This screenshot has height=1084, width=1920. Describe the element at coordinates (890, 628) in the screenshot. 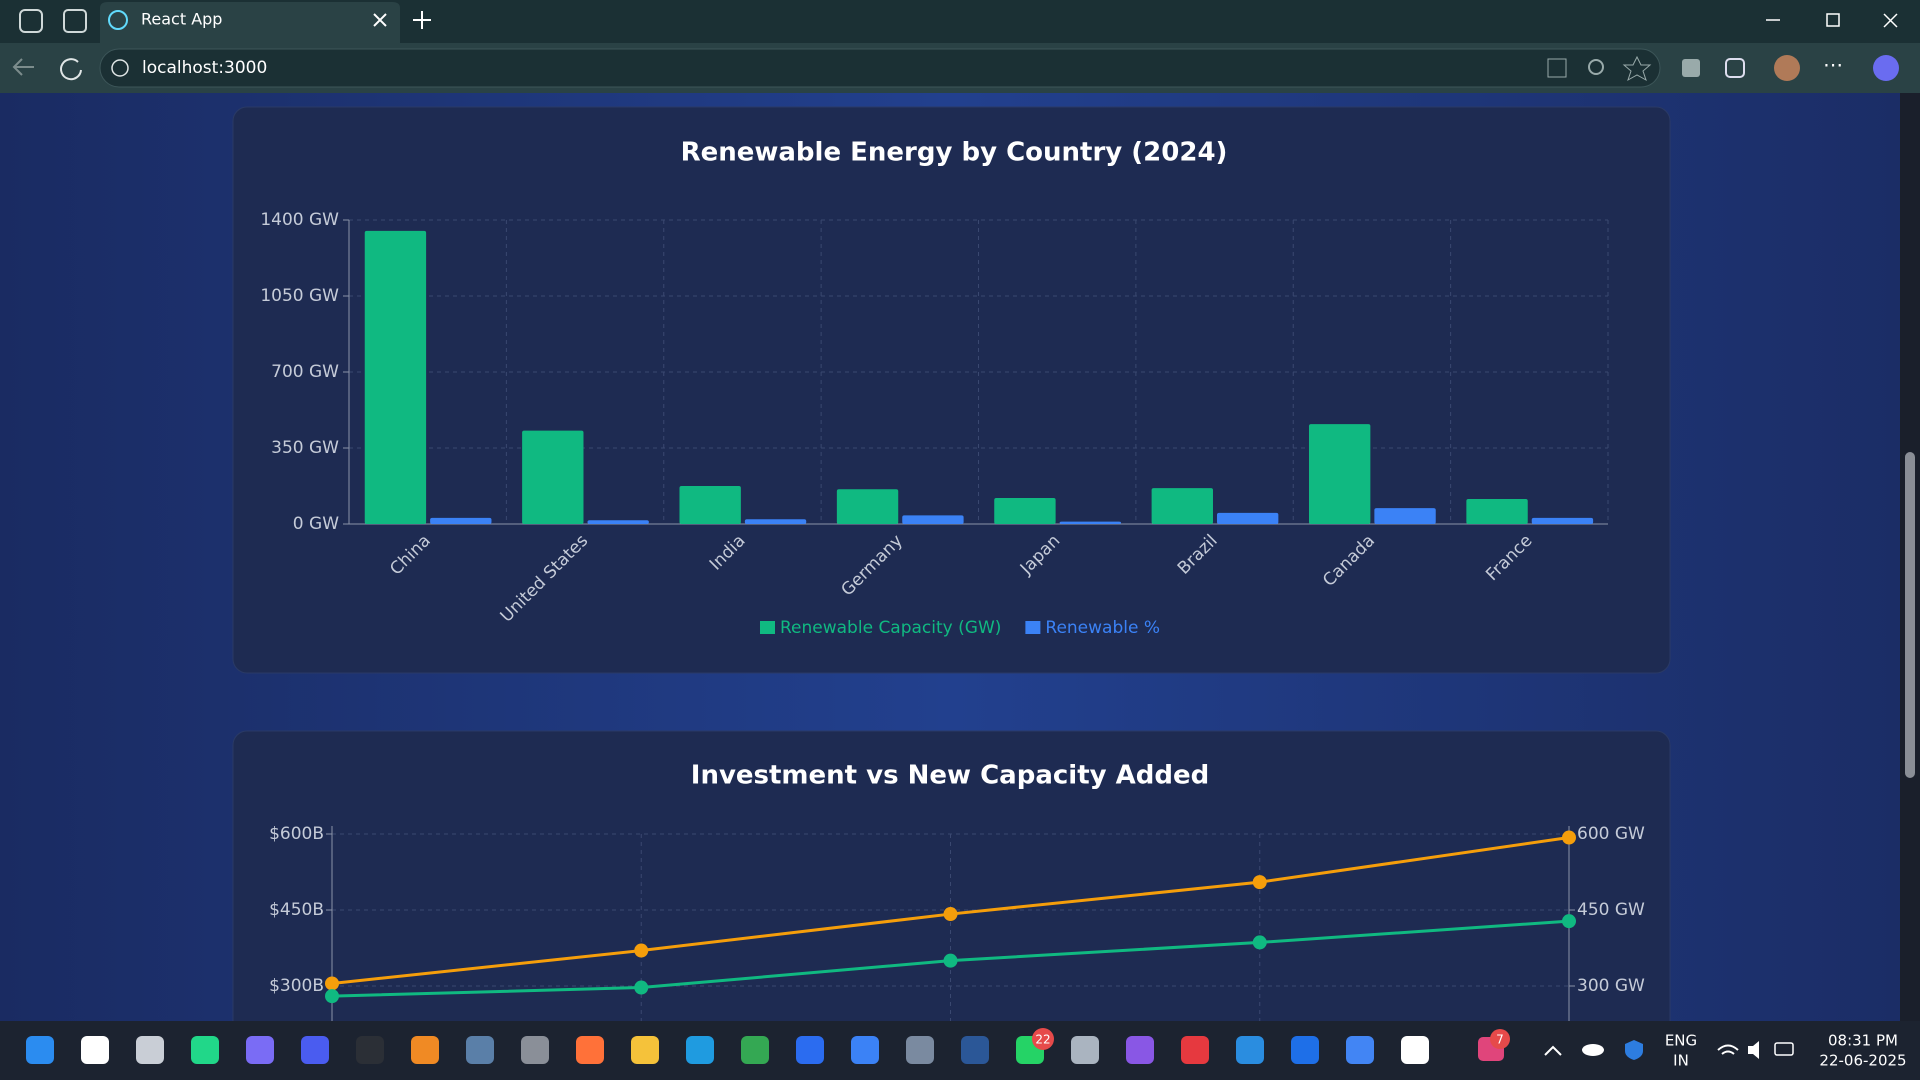

I see `legend-label: Renewable Capacity (GW)` at that location.